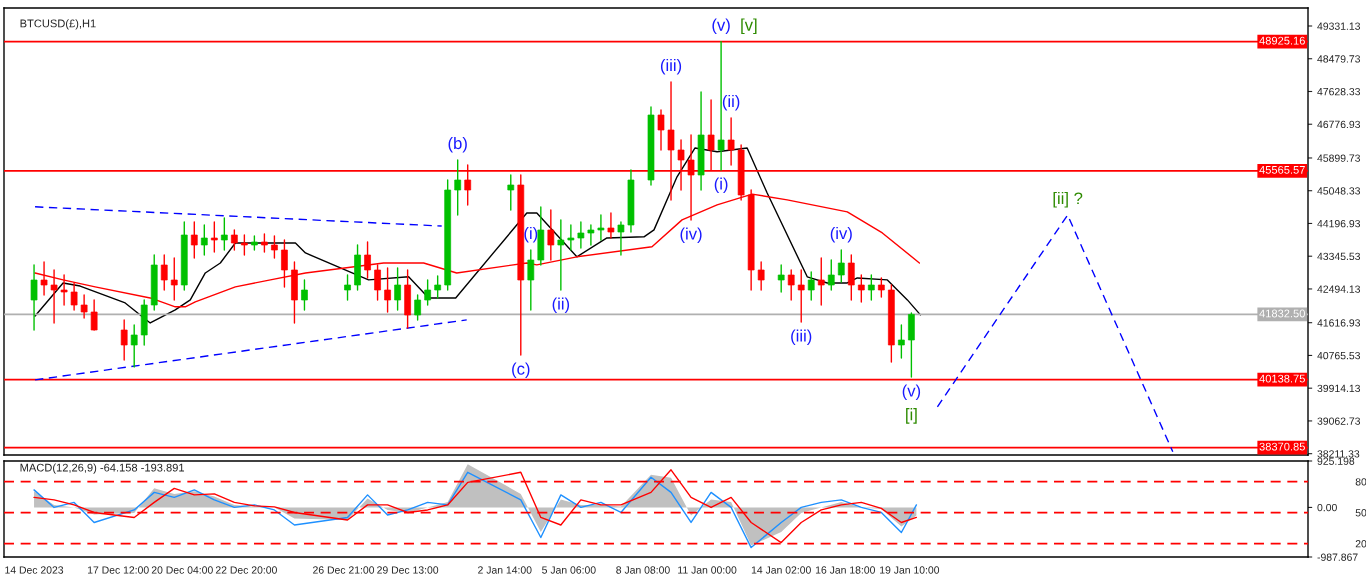  Describe the element at coordinates (1282, 313) in the screenshot. I see `ref-line-label: 41832.50` at that location.